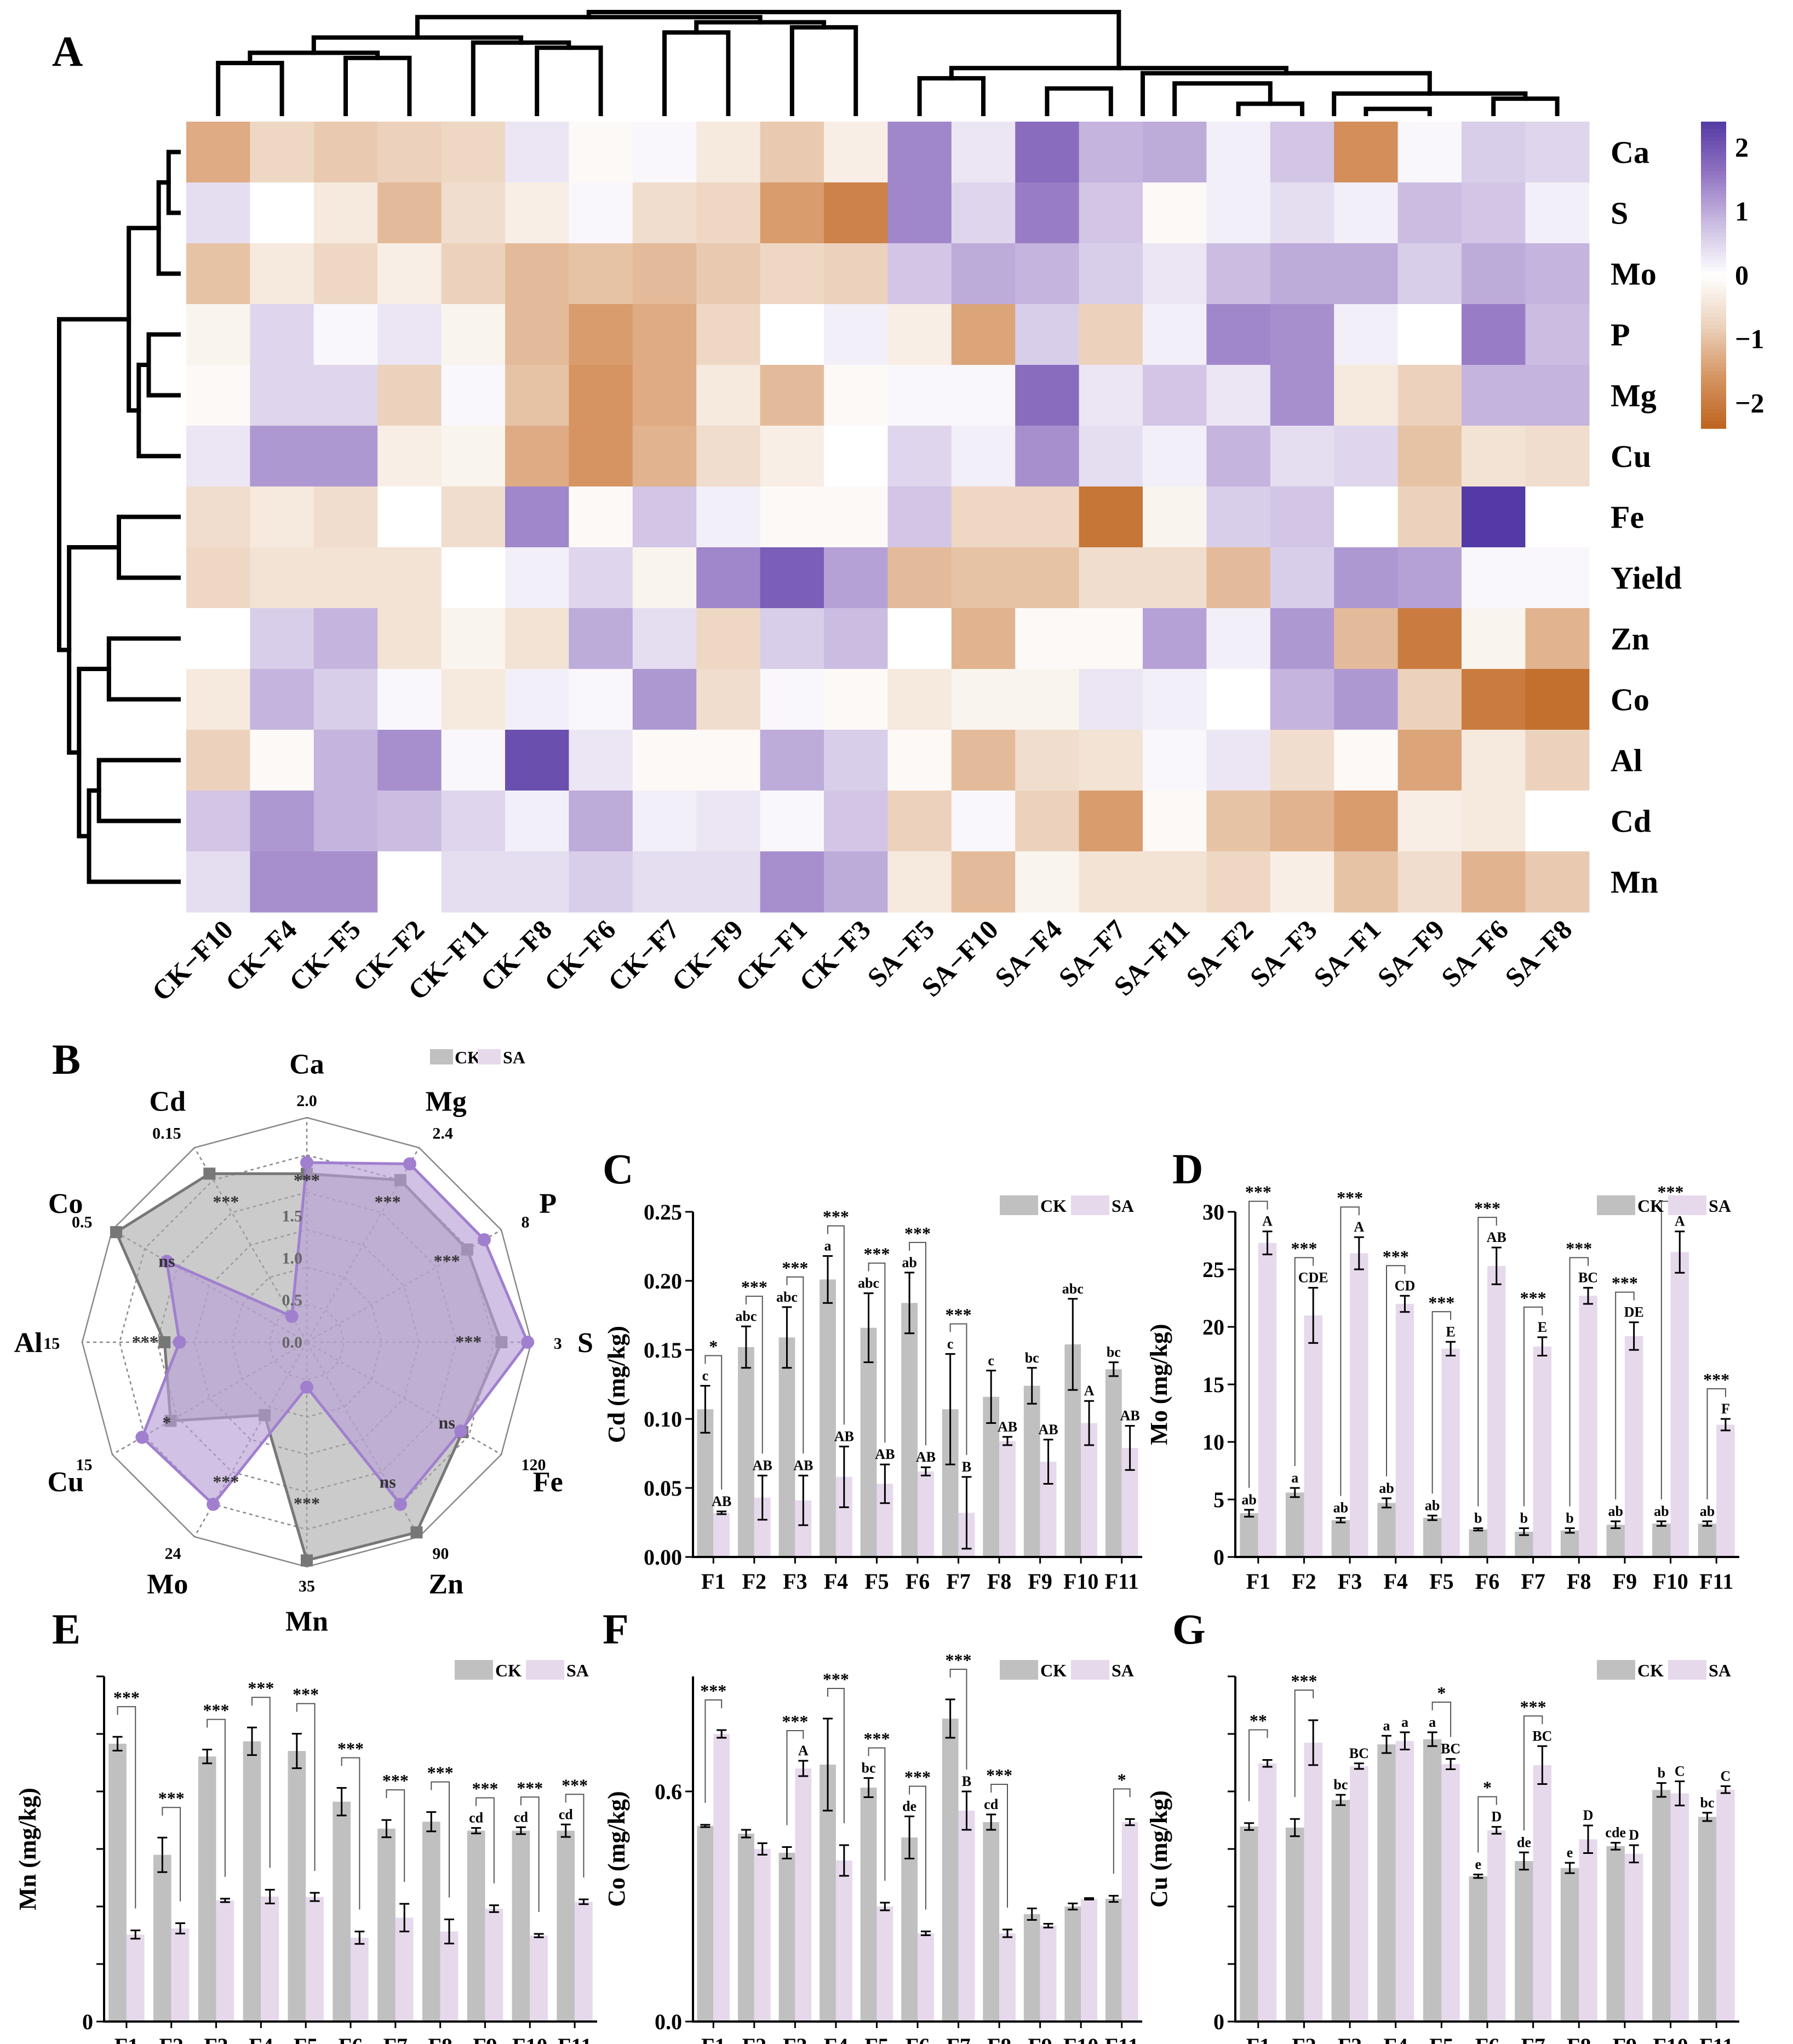  What do you see at coordinates (558, 1344) in the screenshot?
I see `radar-axis-max: 3` at bounding box center [558, 1344].